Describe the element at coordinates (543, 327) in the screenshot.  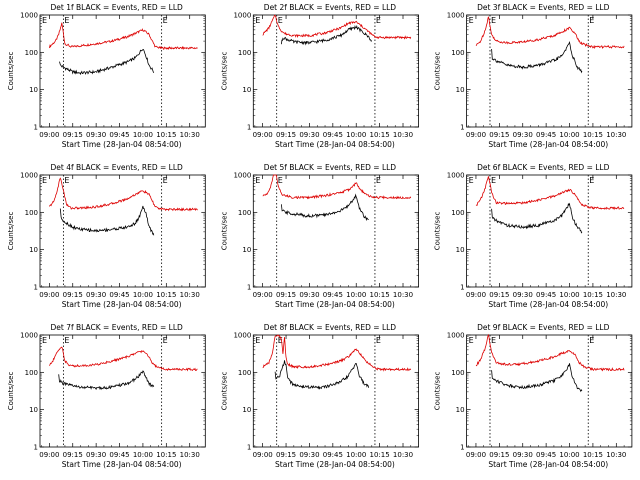
I see `panel-title: Det 9f BLACK = Events, RED = LLD` at that location.